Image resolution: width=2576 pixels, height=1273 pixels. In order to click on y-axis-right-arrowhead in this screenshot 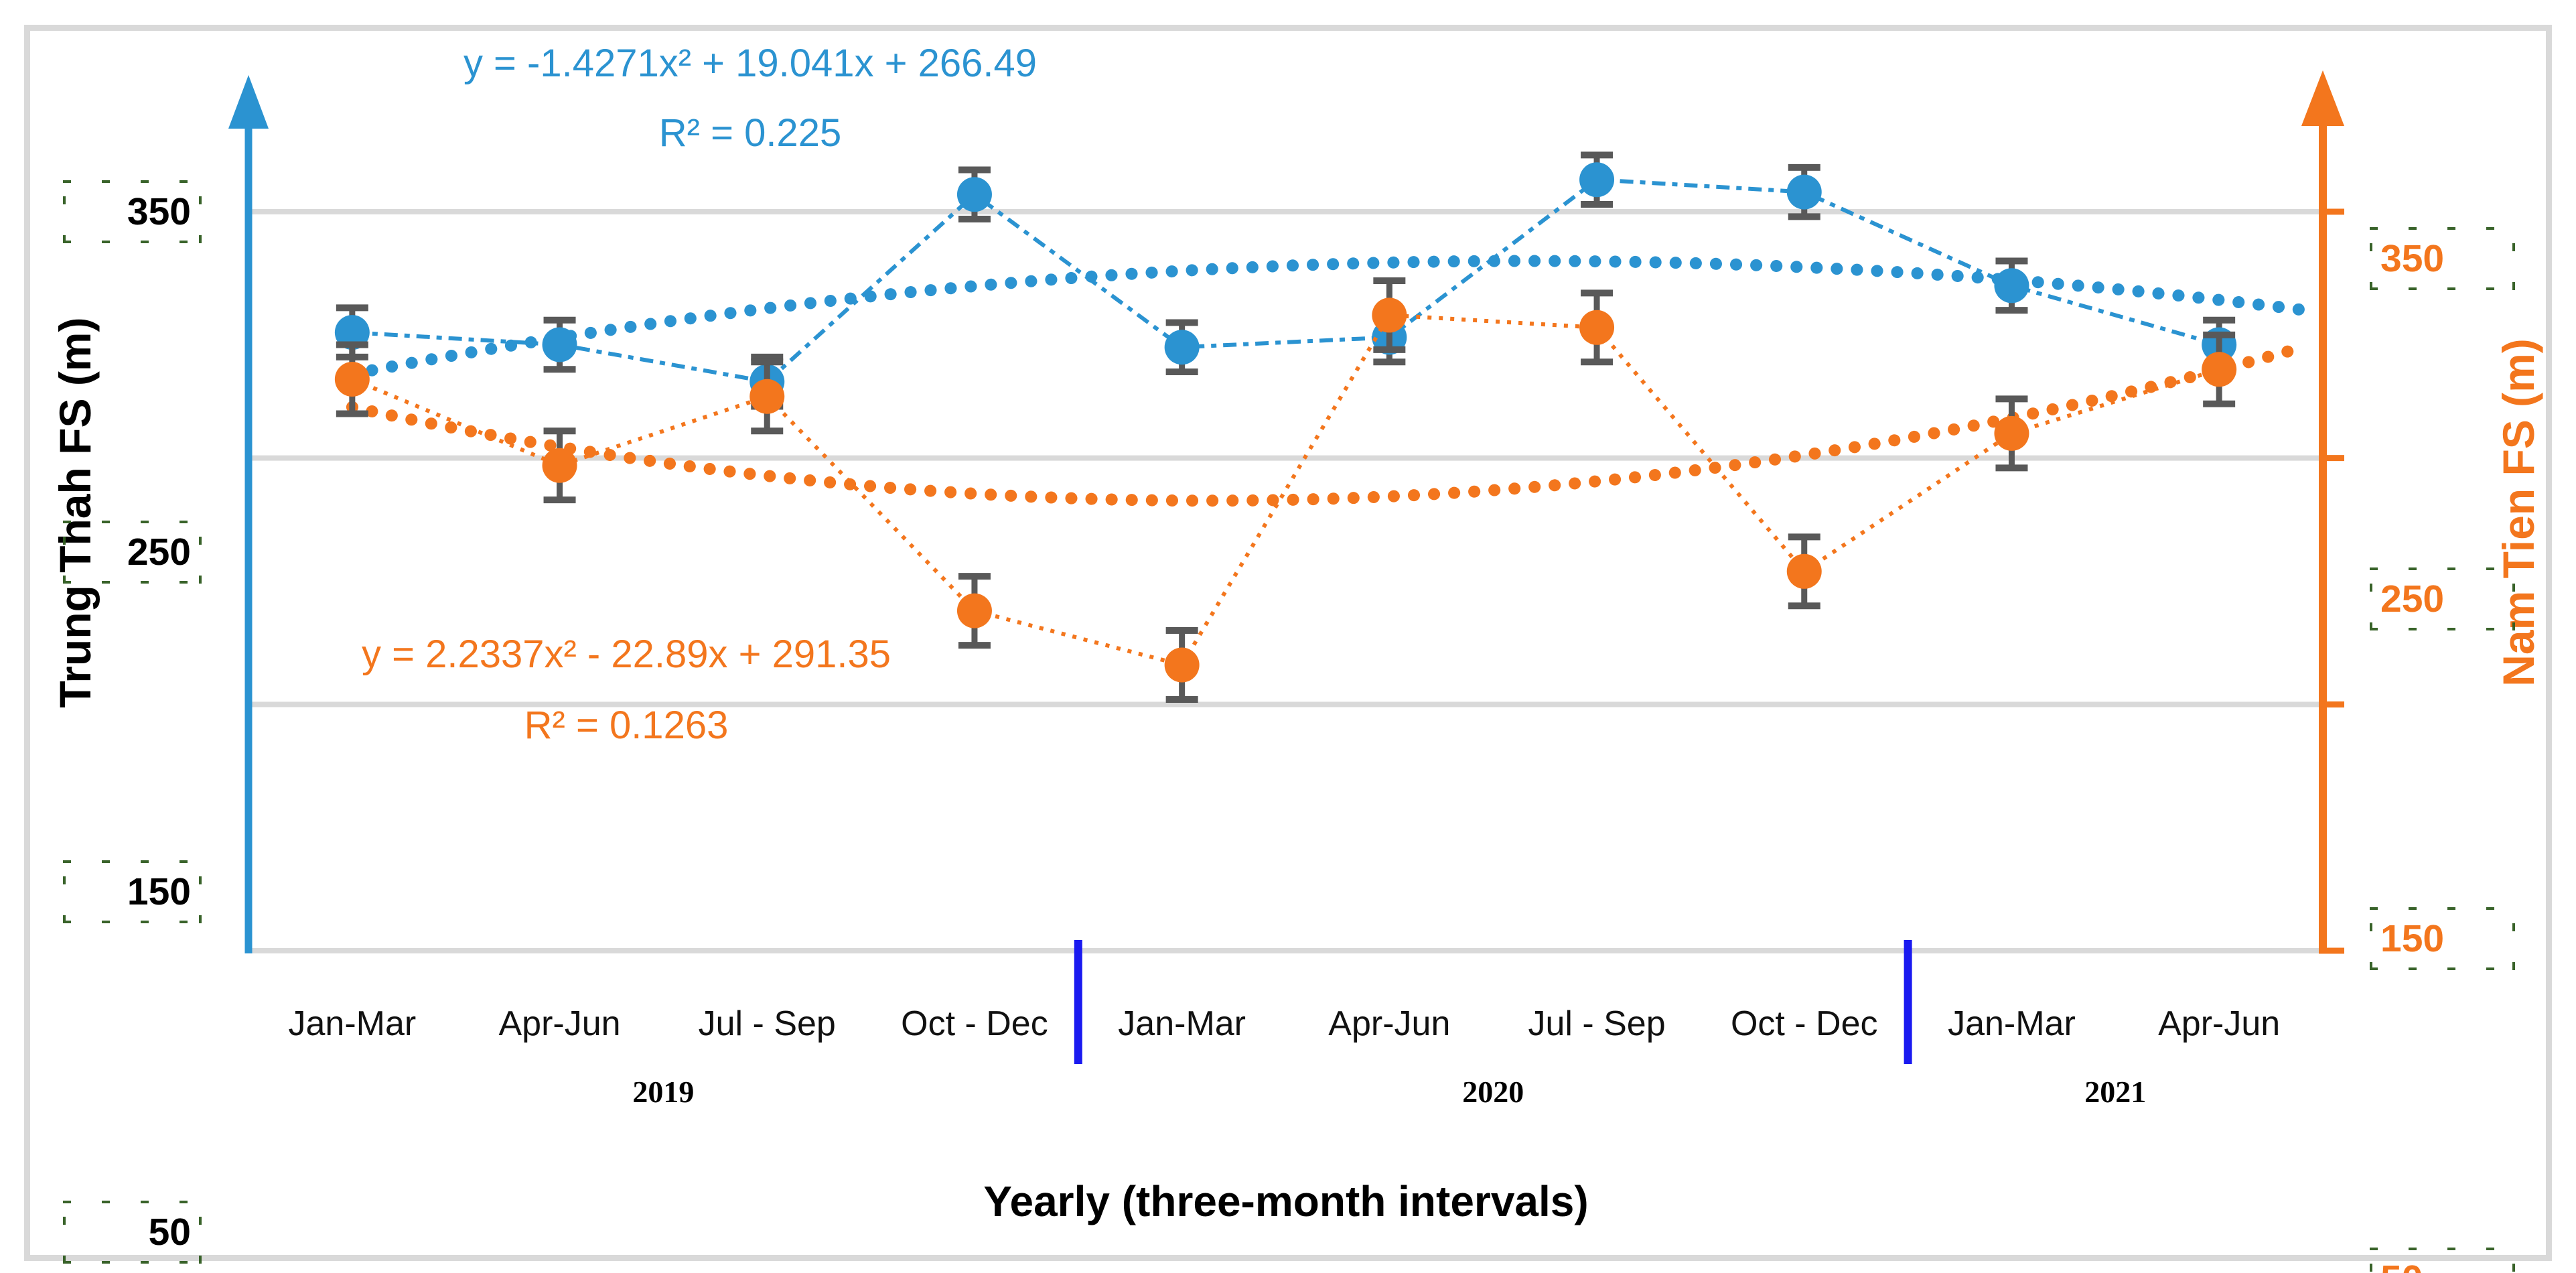, I will do `click(2322, 98)`.